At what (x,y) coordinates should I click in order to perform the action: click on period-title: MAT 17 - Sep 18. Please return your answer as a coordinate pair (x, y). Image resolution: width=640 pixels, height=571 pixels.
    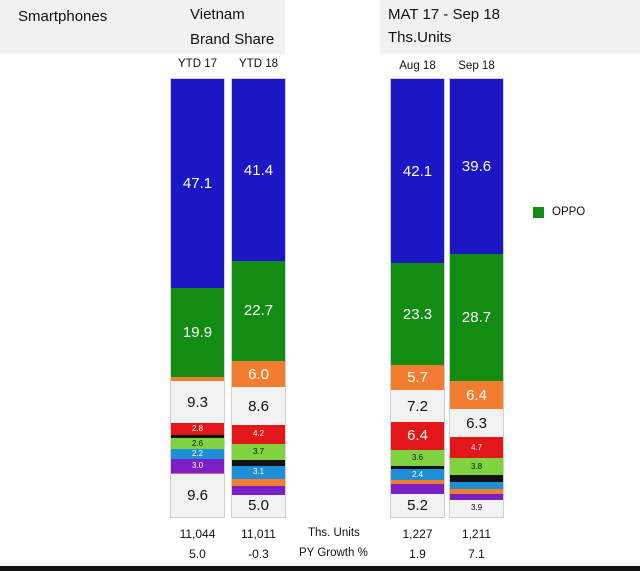
    Looking at the image, I should click on (444, 14).